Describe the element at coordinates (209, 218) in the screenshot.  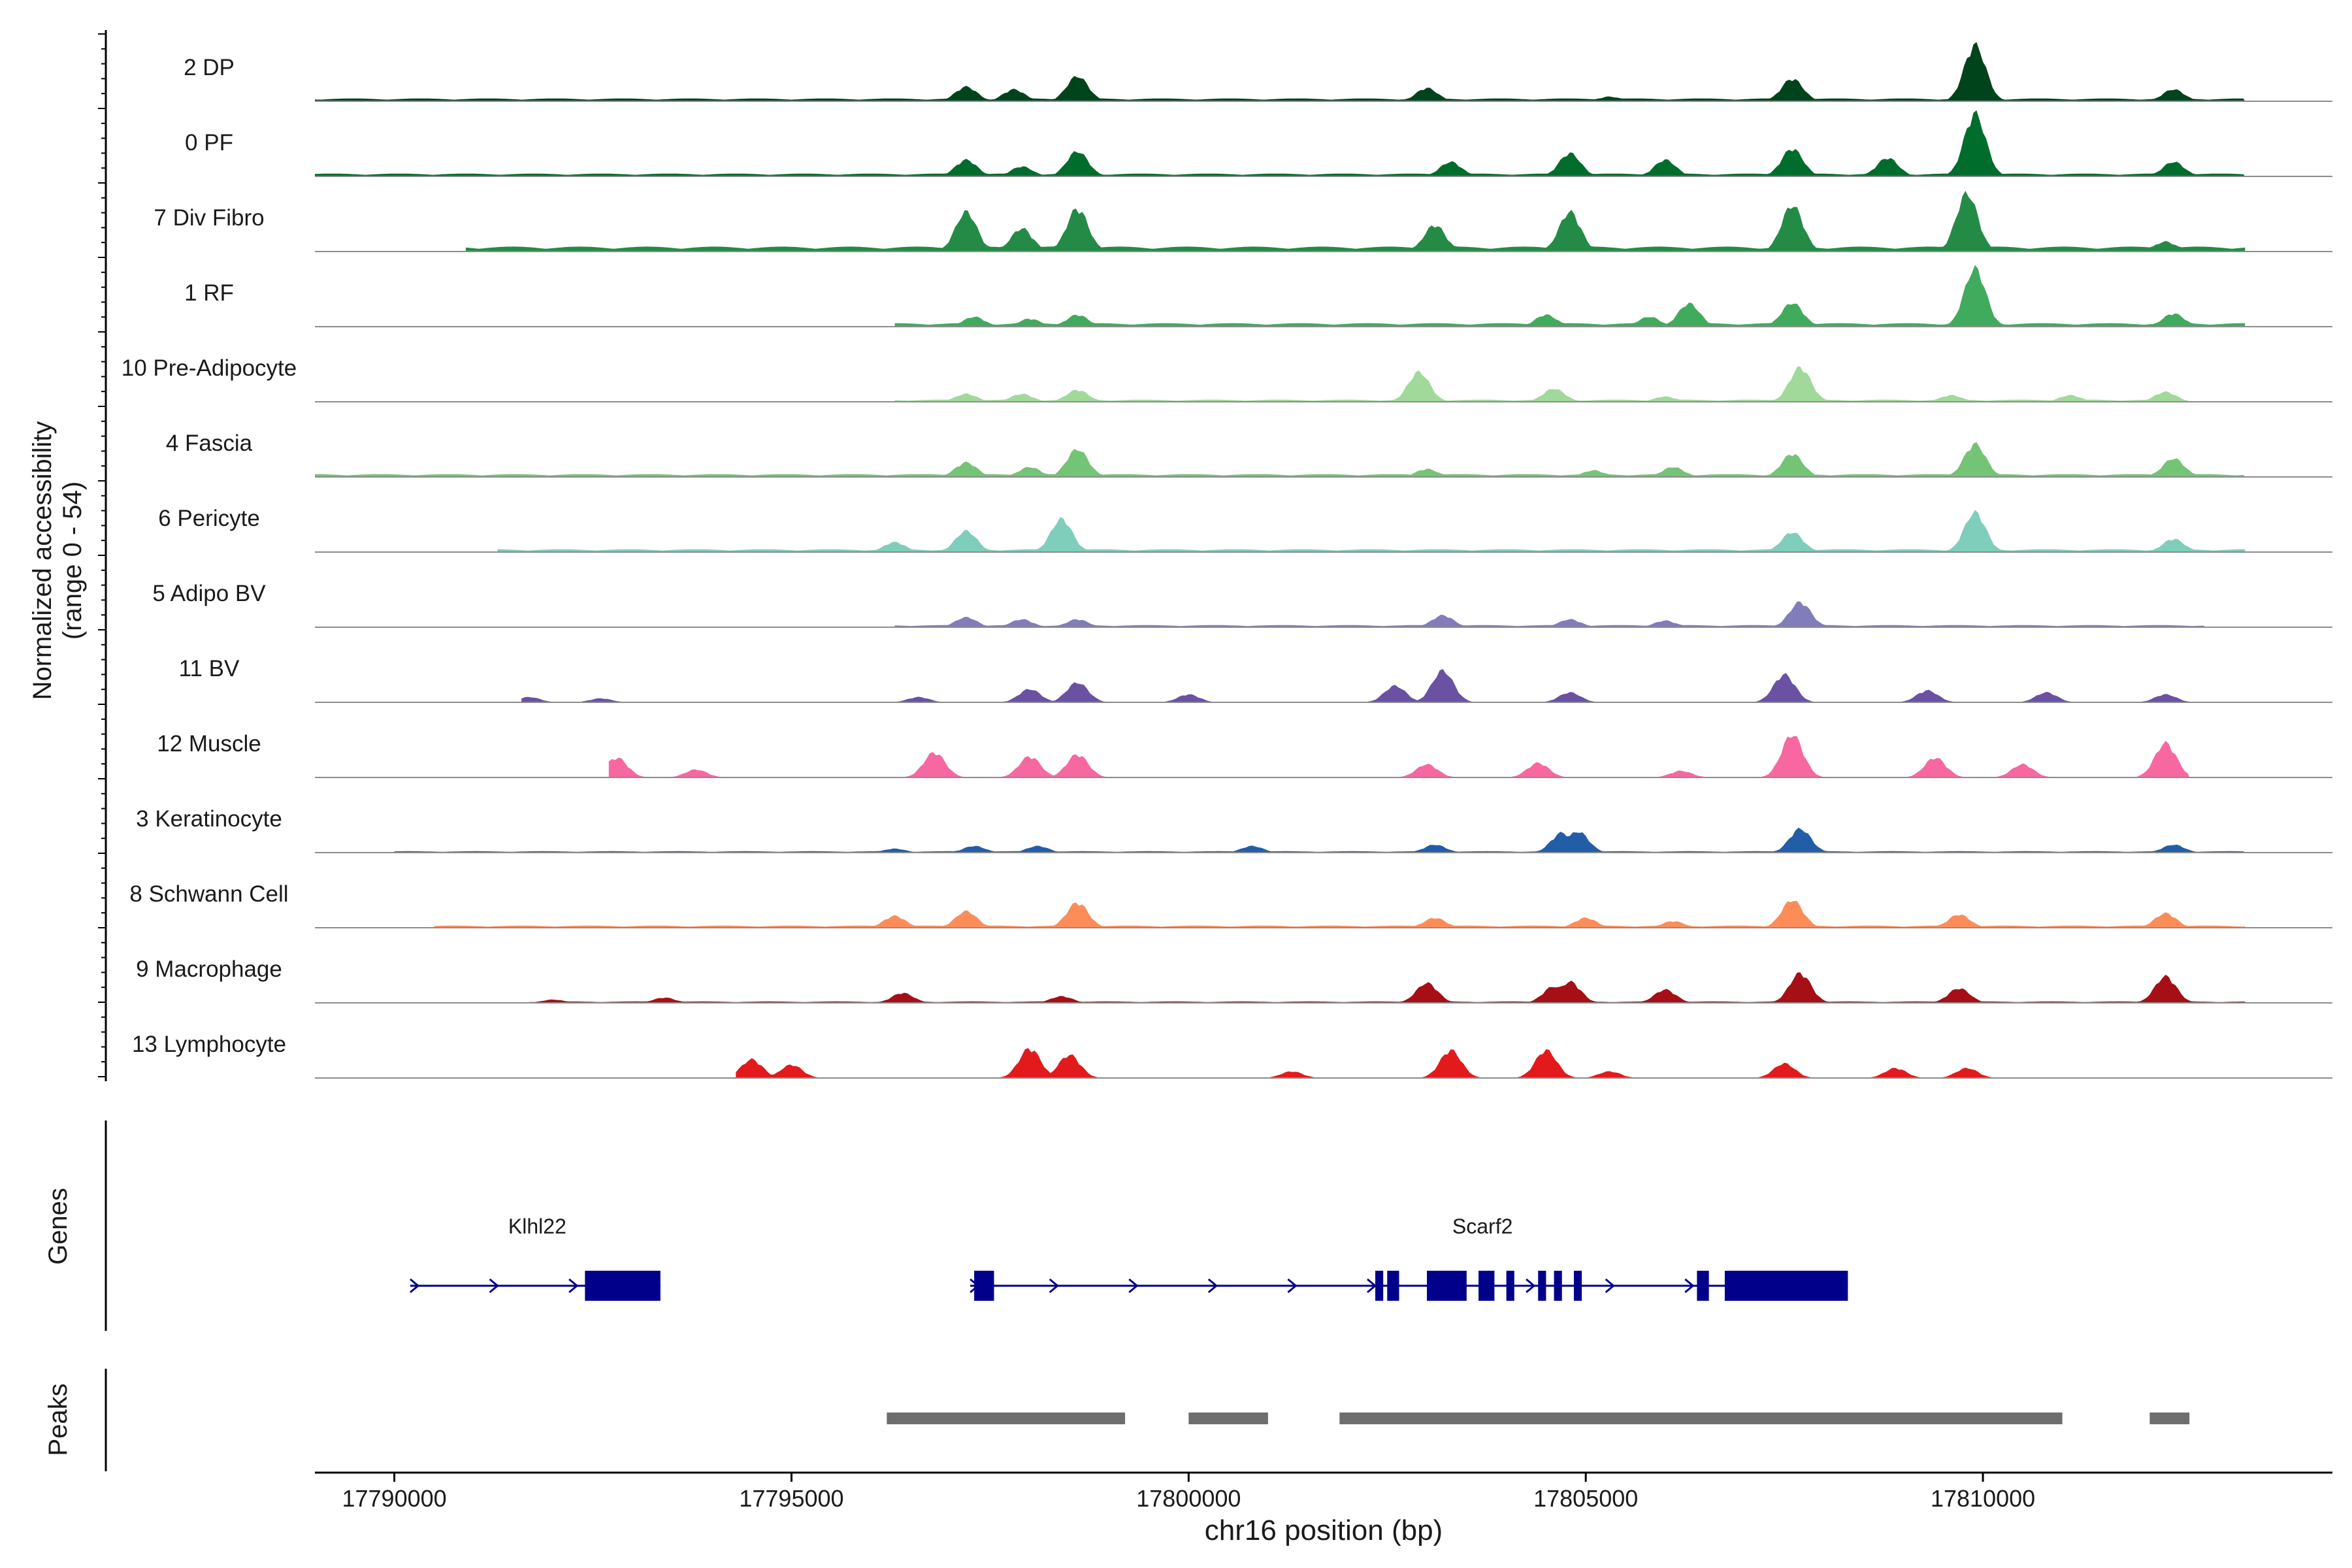
I see `track-label: 7 Div Fibro` at that location.